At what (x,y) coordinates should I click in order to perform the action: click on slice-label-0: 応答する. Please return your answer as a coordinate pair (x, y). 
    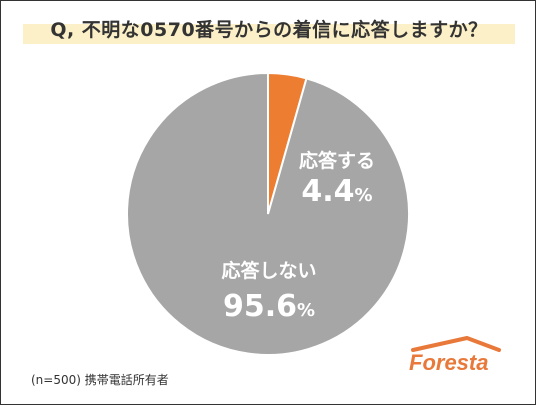
    Looking at the image, I should click on (337, 160).